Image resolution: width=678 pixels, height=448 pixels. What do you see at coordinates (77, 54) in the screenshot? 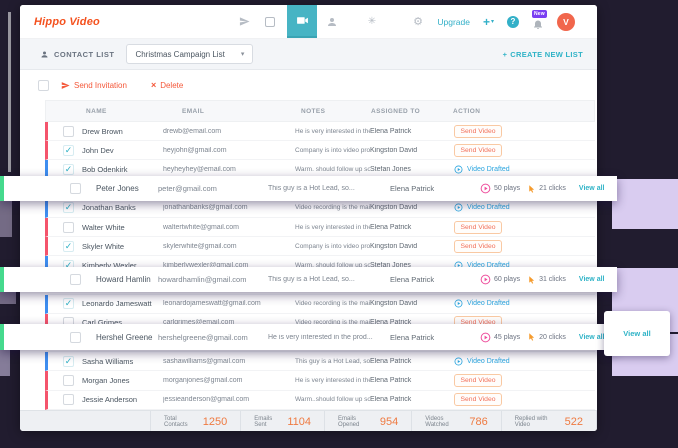
I see `contact-list-title: CONTACT LIST` at bounding box center [77, 54].